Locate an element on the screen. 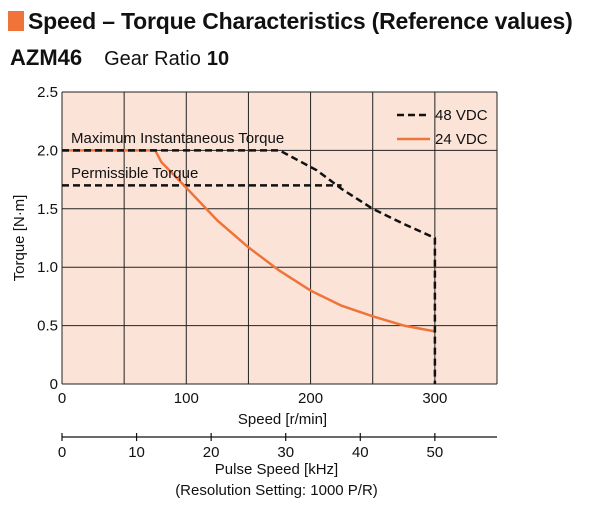 The width and height of the screenshot is (616, 505). legend-48vdc-label: 48 VDC is located at coordinates (461, 115).